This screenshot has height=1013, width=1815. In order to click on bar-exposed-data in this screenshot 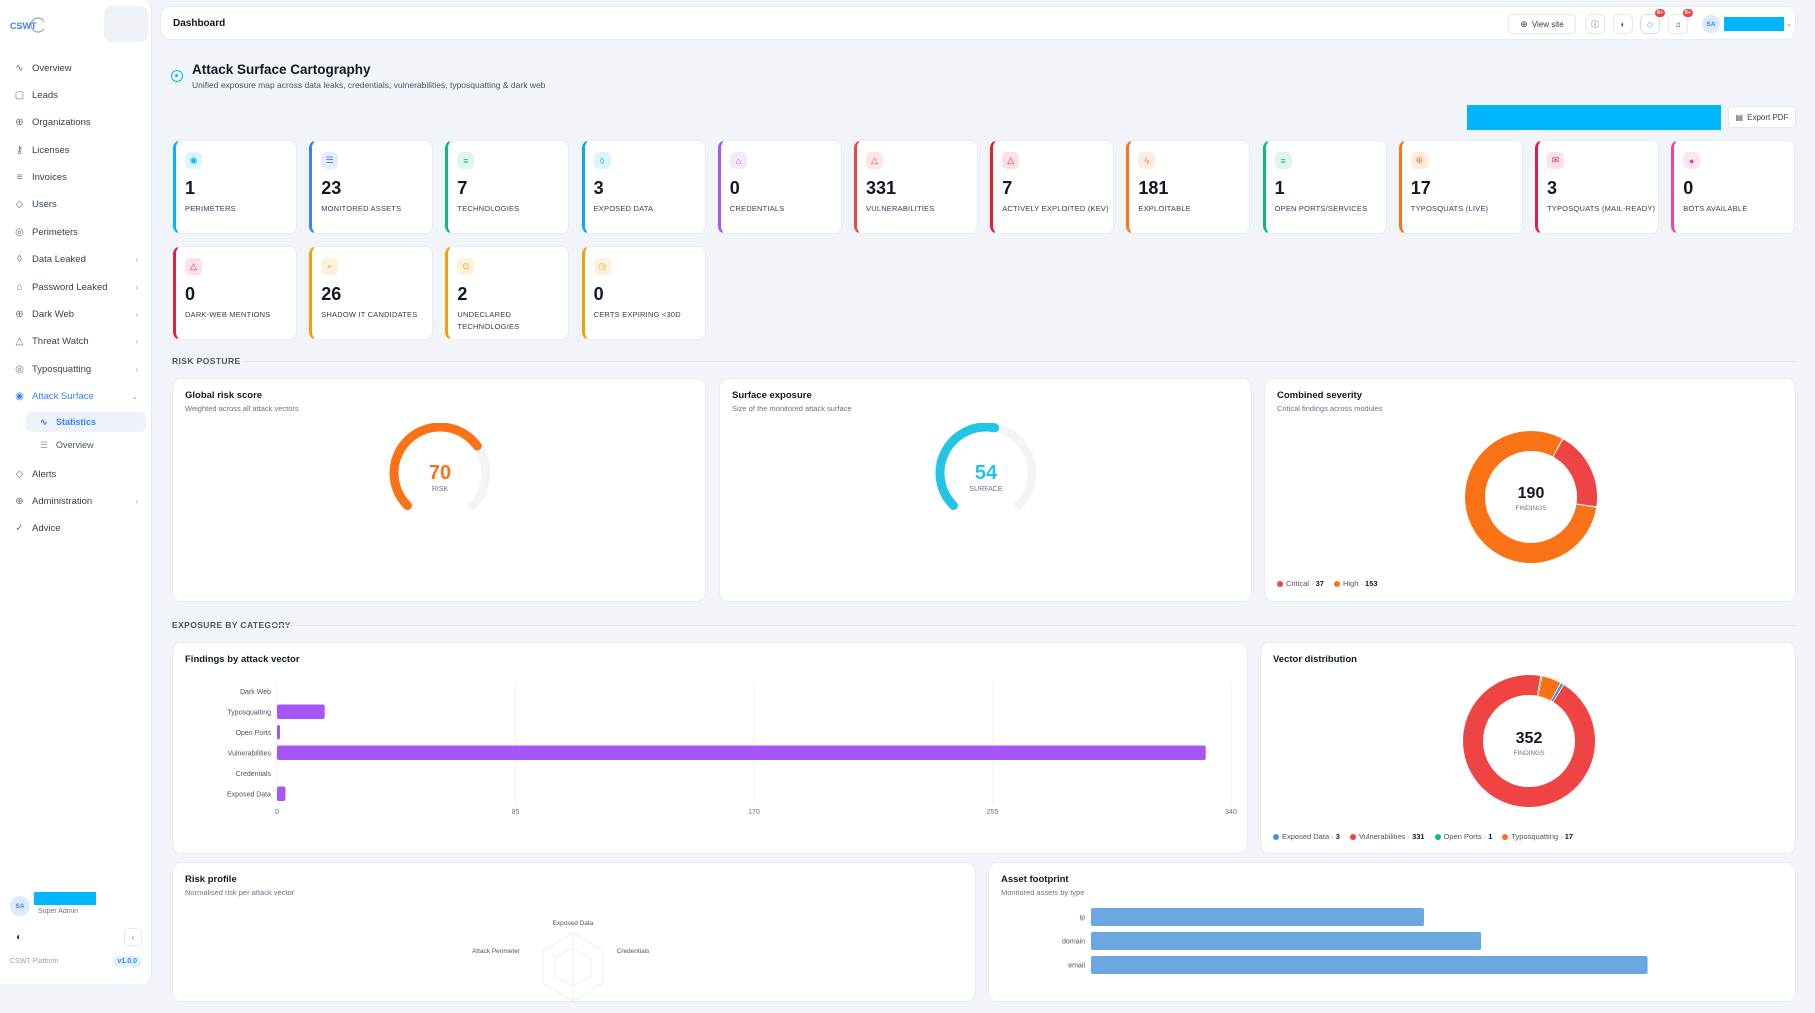, I will do `click(281, 794)`.